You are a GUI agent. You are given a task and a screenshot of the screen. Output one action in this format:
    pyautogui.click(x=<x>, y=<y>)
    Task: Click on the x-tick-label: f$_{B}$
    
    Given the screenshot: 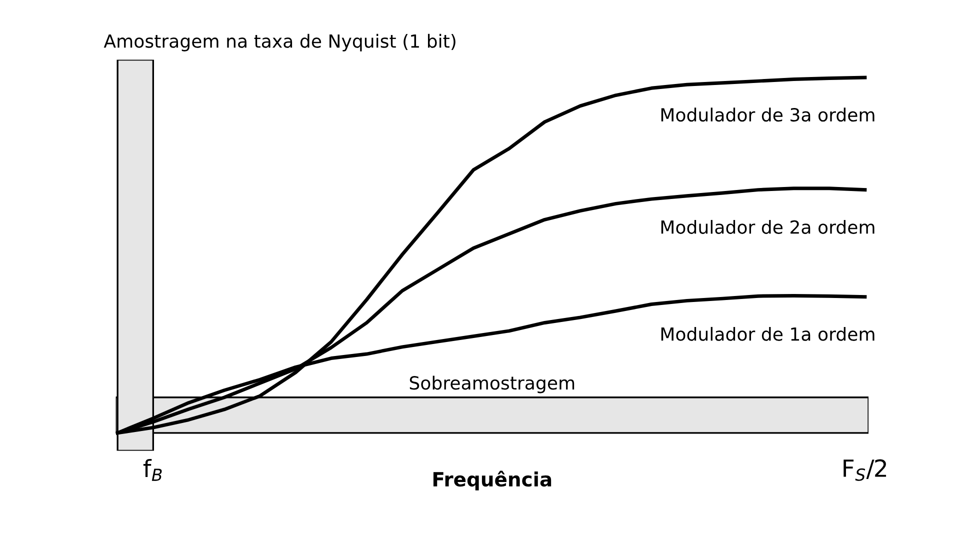 What is the action you would take?
    pyautogui.click(x=152, y=470)
    